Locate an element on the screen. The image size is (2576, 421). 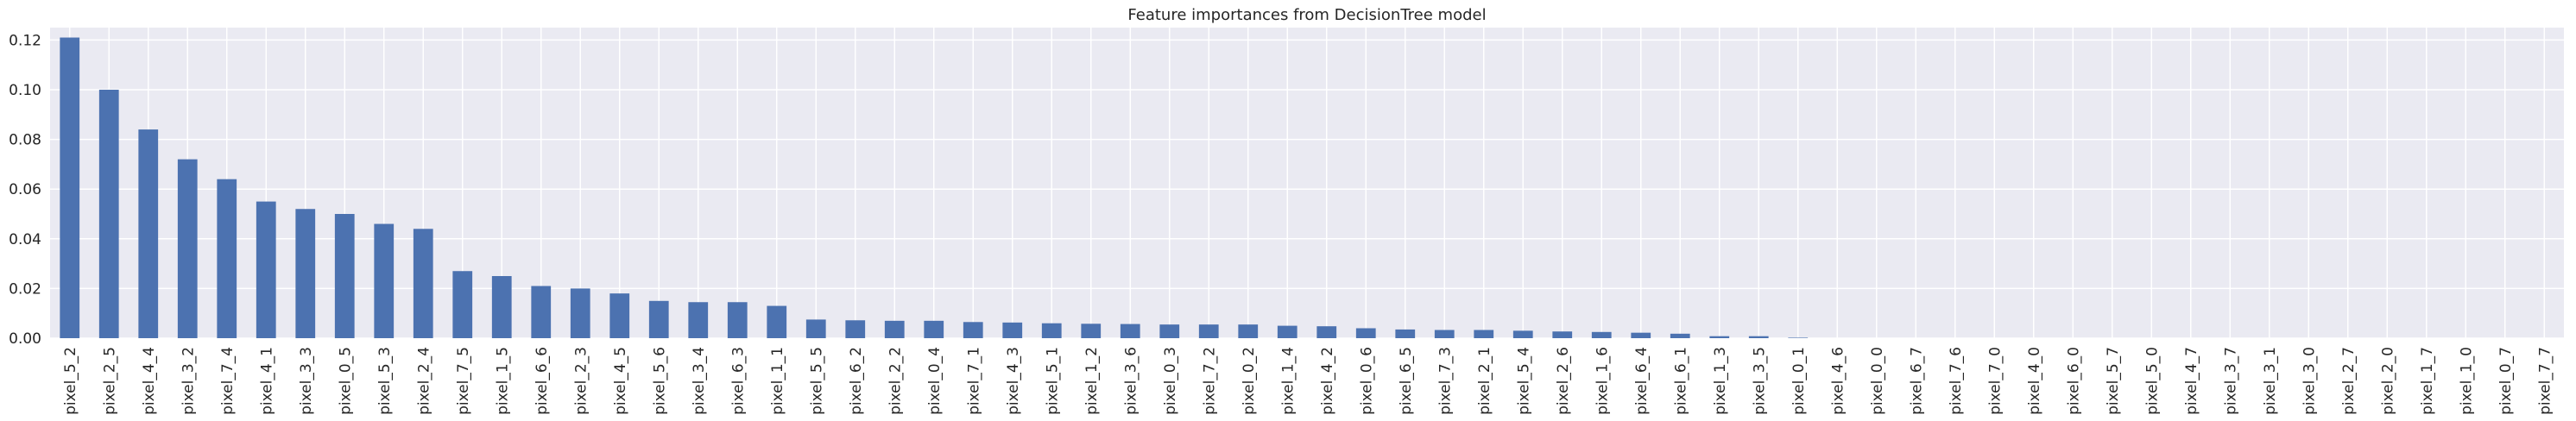
x-tick-label: pixel_7_3 is located at coordinates (1445, 381).